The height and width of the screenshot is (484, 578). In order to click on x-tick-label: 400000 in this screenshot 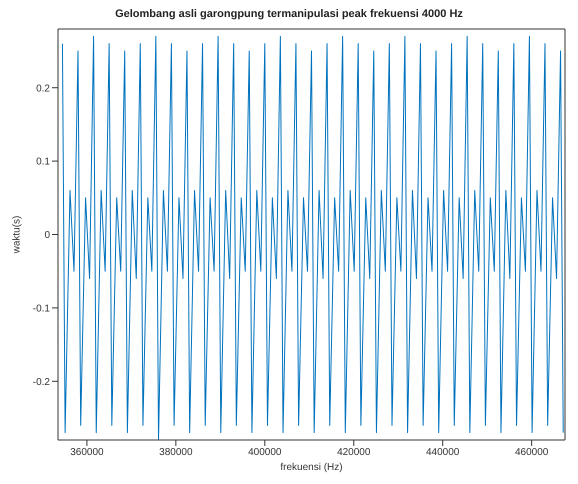, I will do `click(265, 452)`.